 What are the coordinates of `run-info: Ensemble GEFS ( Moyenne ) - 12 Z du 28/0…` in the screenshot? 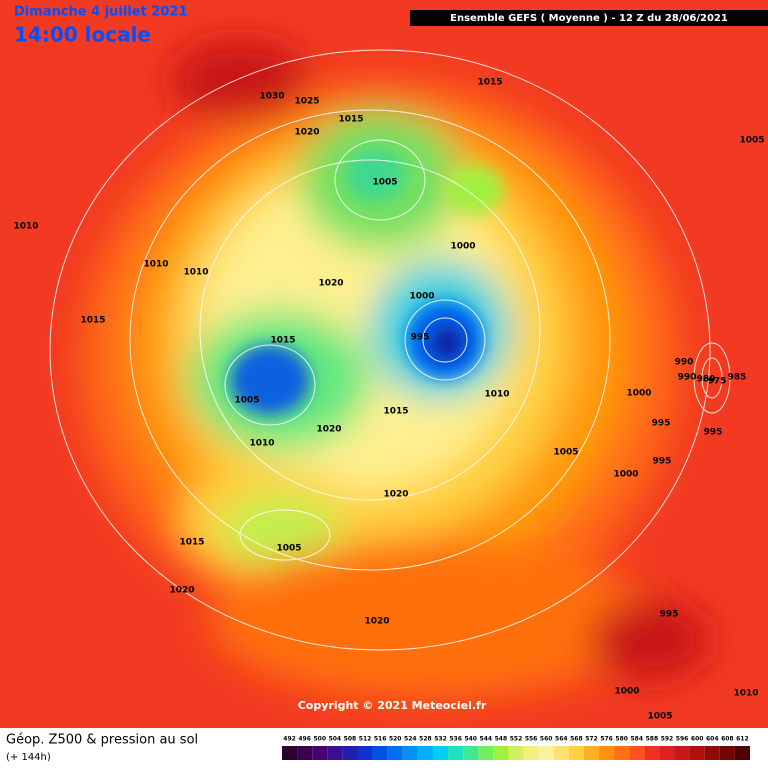 It's located at (589, 18).